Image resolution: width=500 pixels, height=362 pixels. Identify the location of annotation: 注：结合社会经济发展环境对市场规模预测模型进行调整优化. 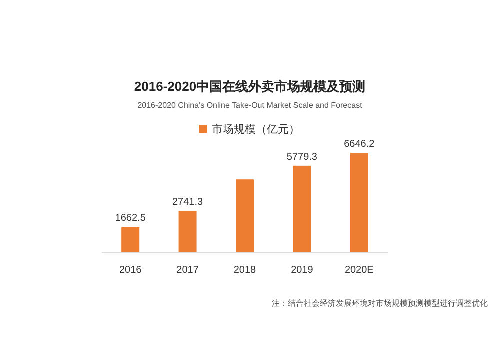
(380, 303).